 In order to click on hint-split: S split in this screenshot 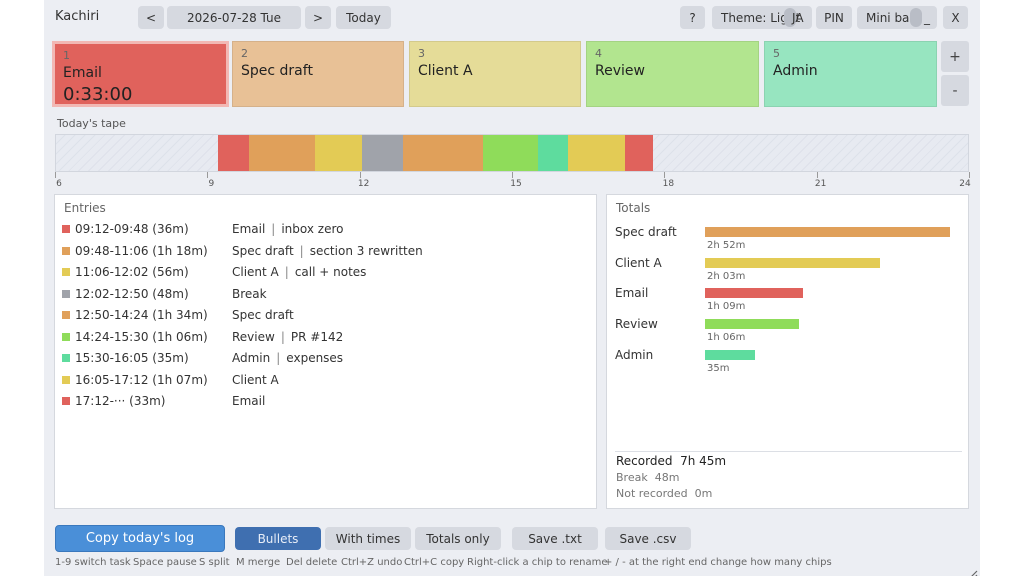, I will do `click(214, 562)`.